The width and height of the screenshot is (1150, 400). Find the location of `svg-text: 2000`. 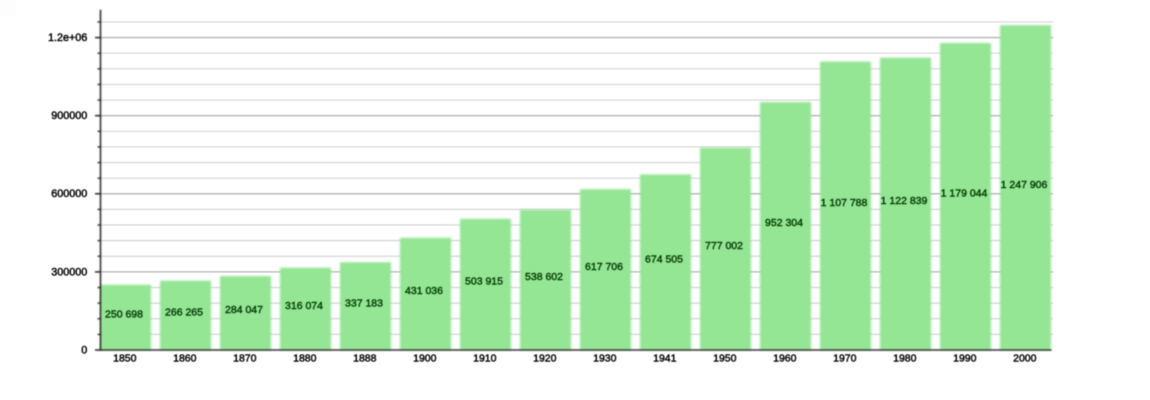

svg-text: 2000 is located at coordinates (1025, 359).